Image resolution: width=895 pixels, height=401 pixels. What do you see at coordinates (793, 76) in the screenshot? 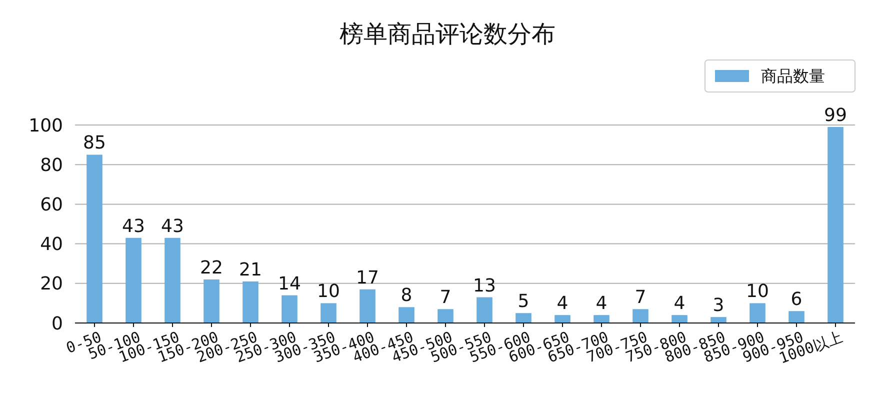
I see `legend-label: 商品数量` at bounding box center [793, 76].